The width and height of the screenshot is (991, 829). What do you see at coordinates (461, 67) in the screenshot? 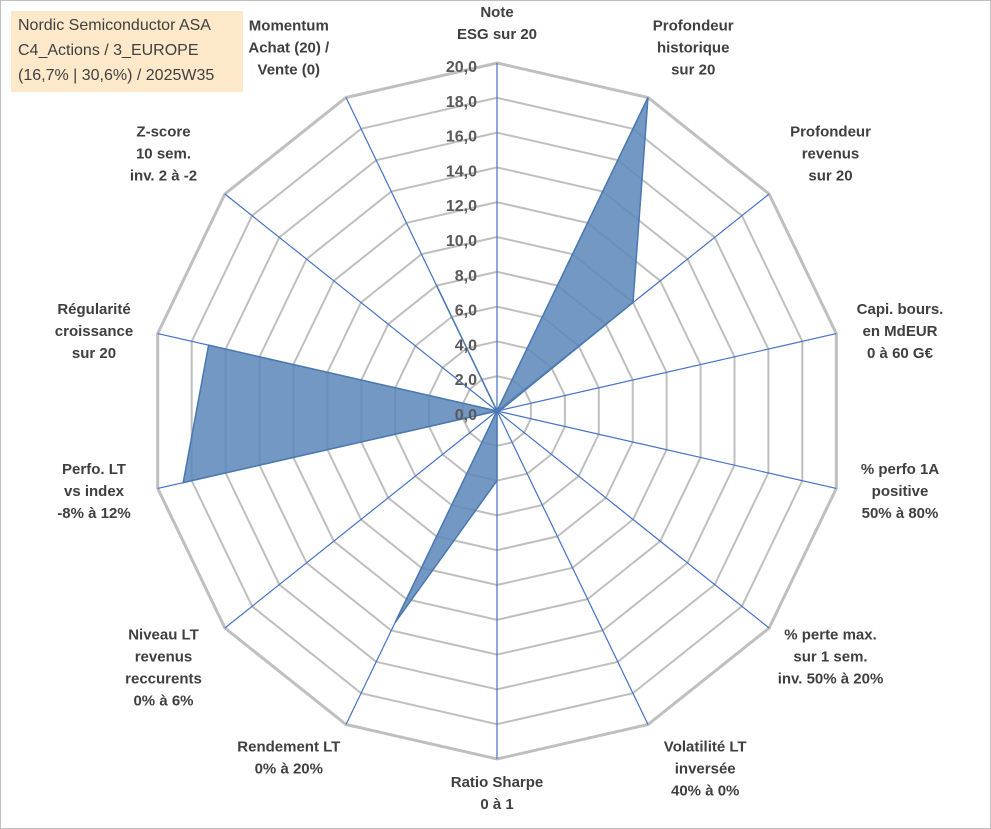
I see `tick-label: 20,0` at bounding box center [461, 67].